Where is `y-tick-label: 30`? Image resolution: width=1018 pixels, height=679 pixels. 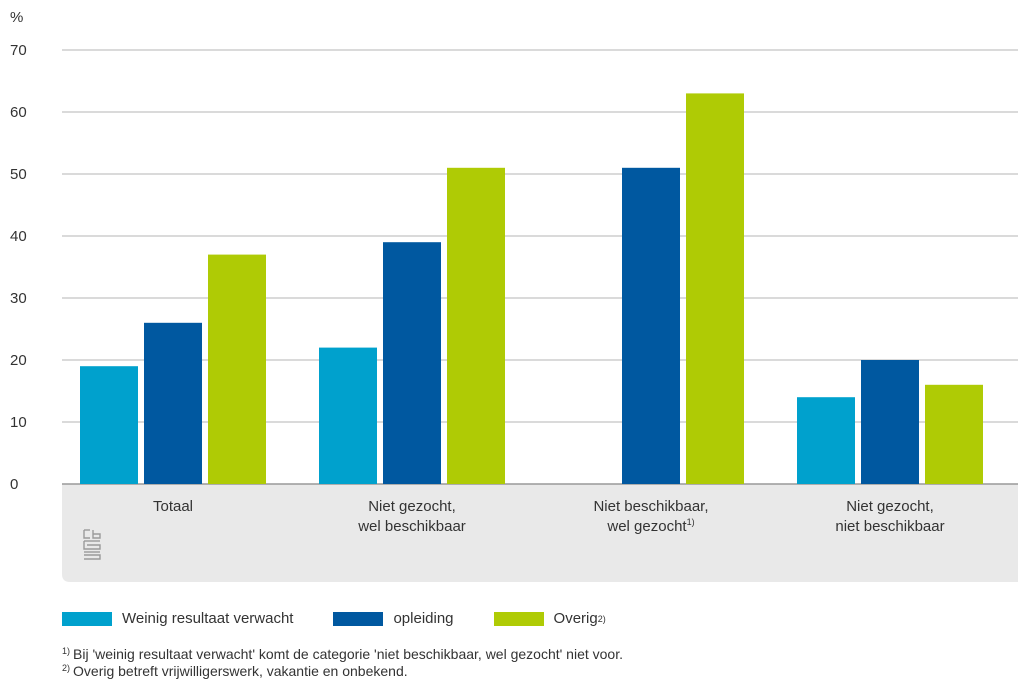
y-tick-label: 30 is located at coordinates (18, 298).